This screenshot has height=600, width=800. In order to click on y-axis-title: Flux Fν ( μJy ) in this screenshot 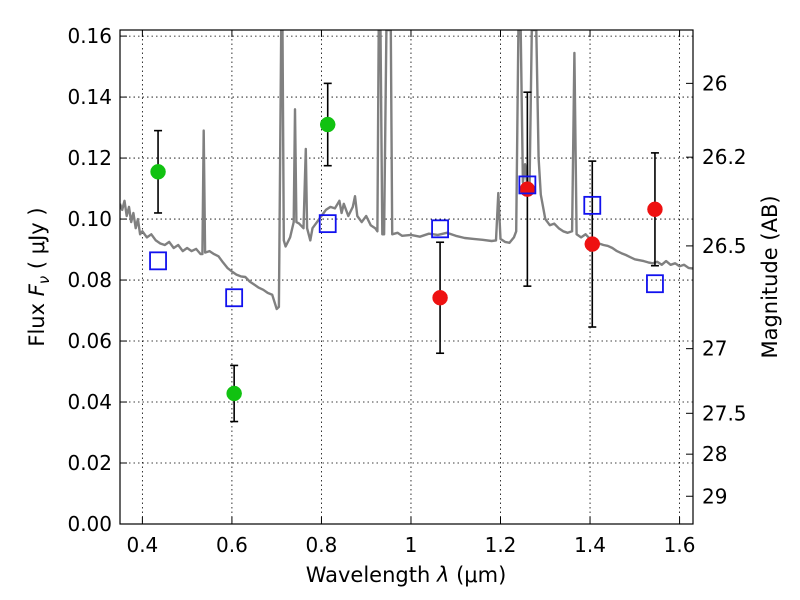, I will do `click(39, 276)`.